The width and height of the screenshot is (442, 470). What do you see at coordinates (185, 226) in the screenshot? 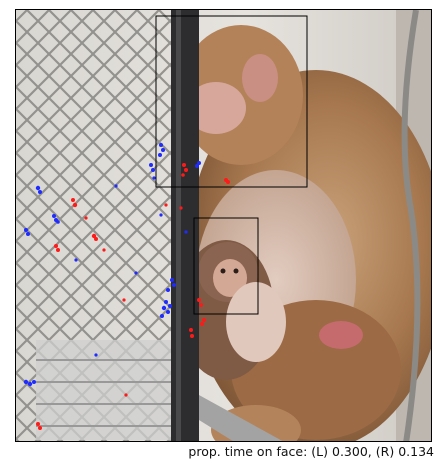
I see `cage-bar` at bounding box center [185, 226].